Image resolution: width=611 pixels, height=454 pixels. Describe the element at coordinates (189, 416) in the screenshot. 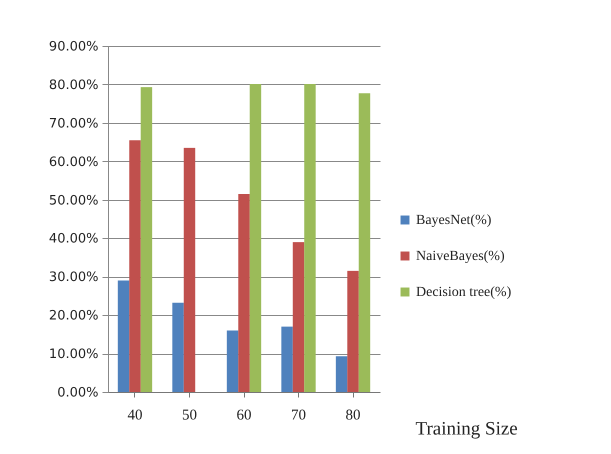

I see `x-tick-label: 50` at that location.